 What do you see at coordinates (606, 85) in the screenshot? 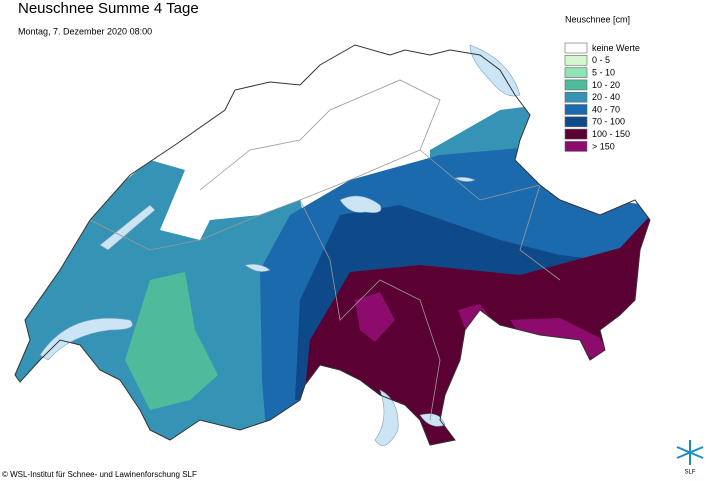
I see `legend-label: 10 - 20` at bounding box center [606, 85].